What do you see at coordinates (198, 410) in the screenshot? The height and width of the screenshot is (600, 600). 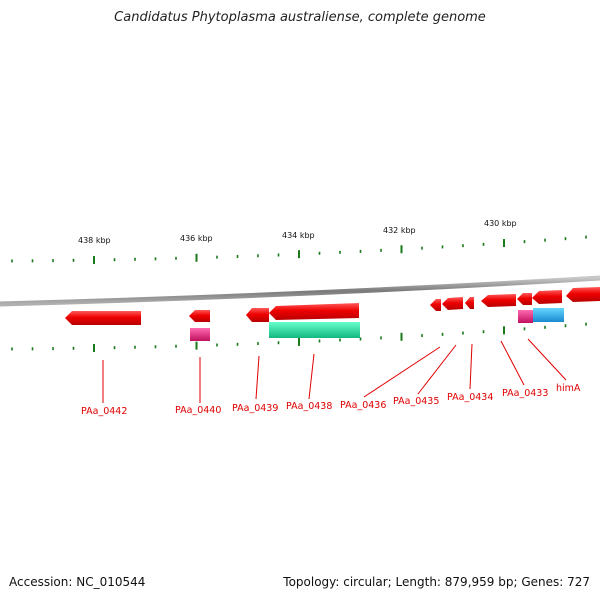 I see `gene-label-paa0440: PAa_0440` at bounding box center [198, 410].